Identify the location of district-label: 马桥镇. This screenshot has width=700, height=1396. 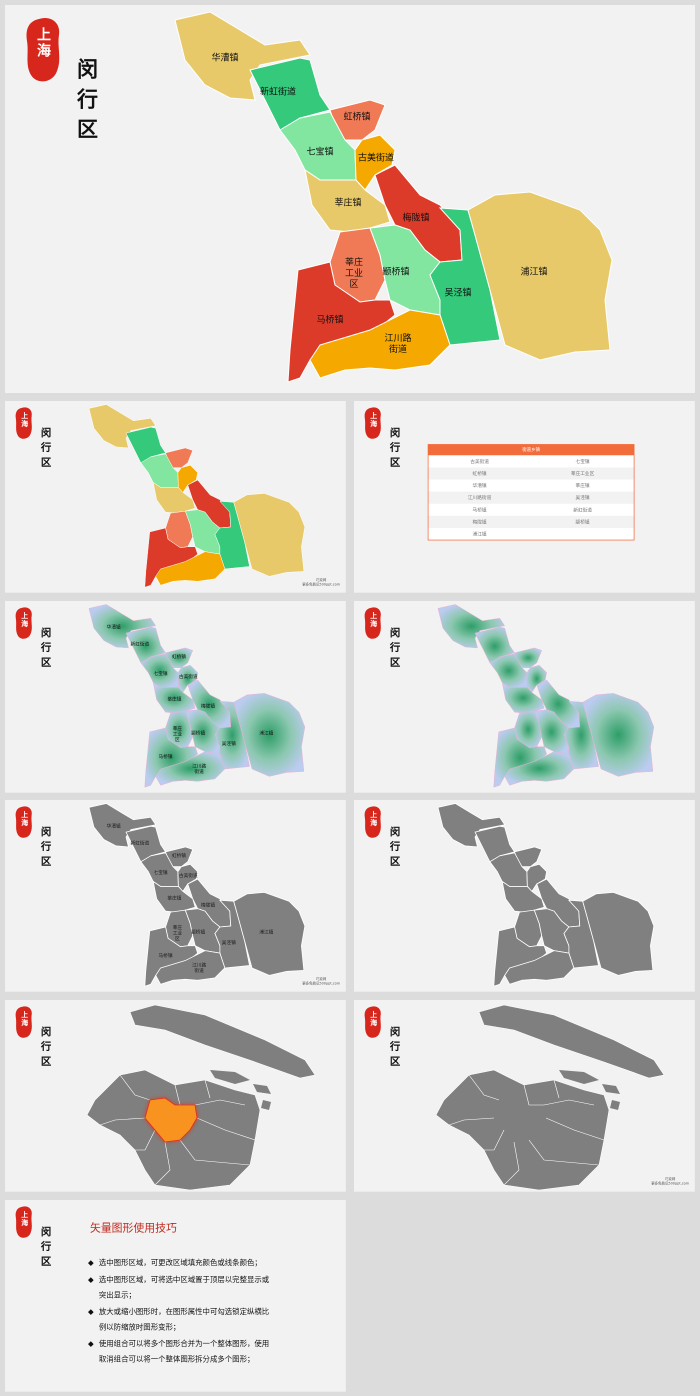
(166, 955).